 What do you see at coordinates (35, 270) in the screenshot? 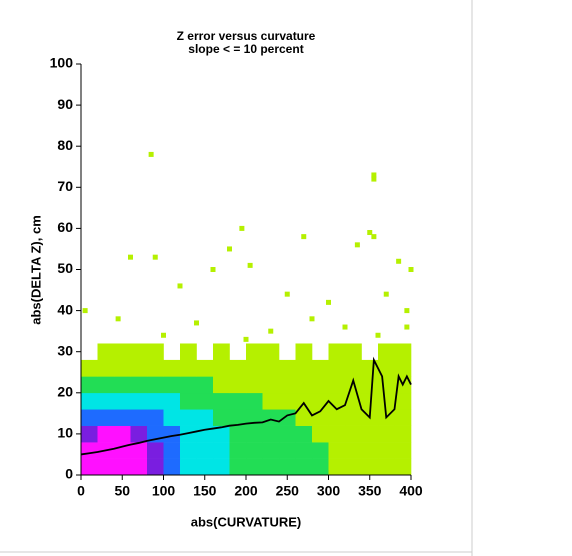
I see `y-axis-label: abs(DELTA Z), cm` at bounding box center [35, 270].